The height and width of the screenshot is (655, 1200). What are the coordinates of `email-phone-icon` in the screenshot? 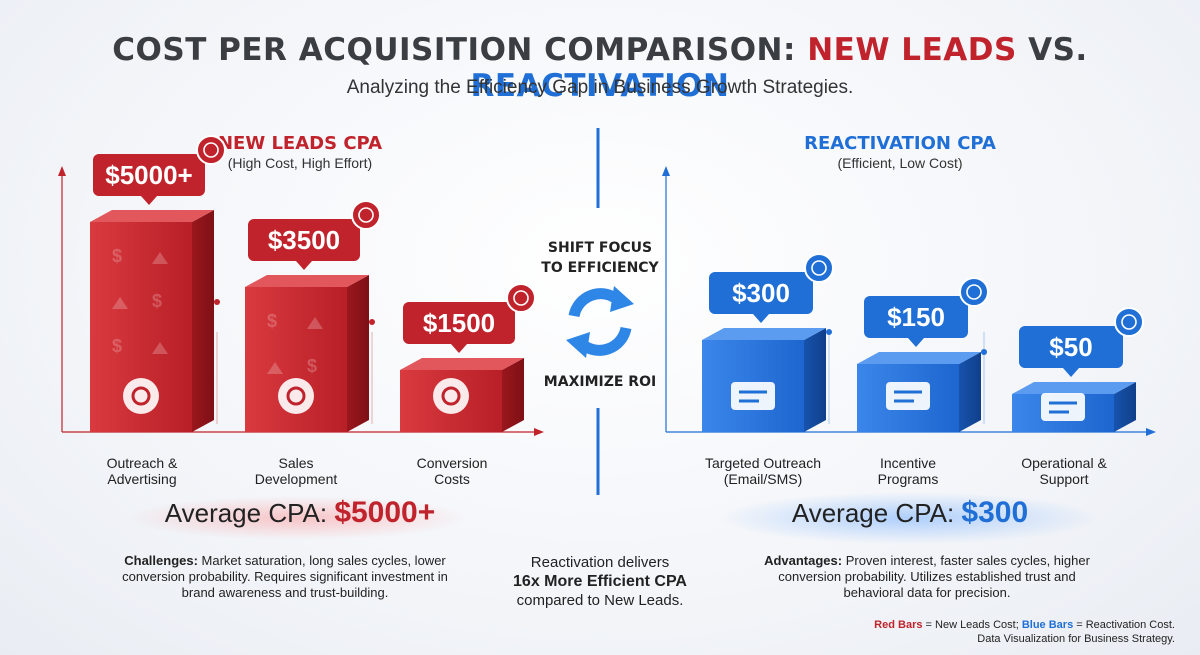 It's located at (753, 396).